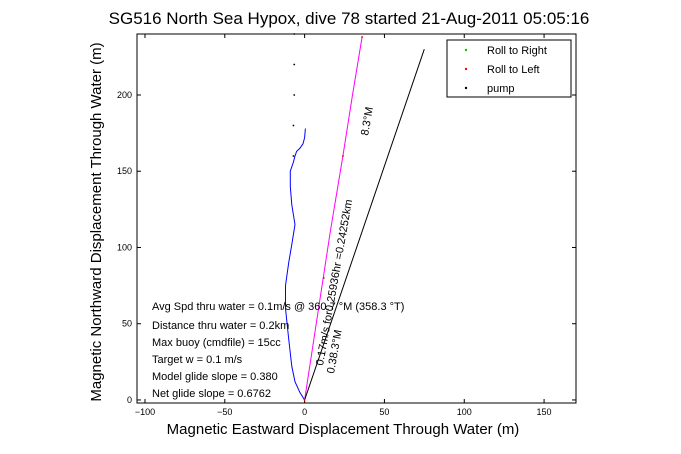  What do you see at coordinates (544, 412) in the screenshot?
I see `x-tick-label: 150` at bounding box center [544, 412].